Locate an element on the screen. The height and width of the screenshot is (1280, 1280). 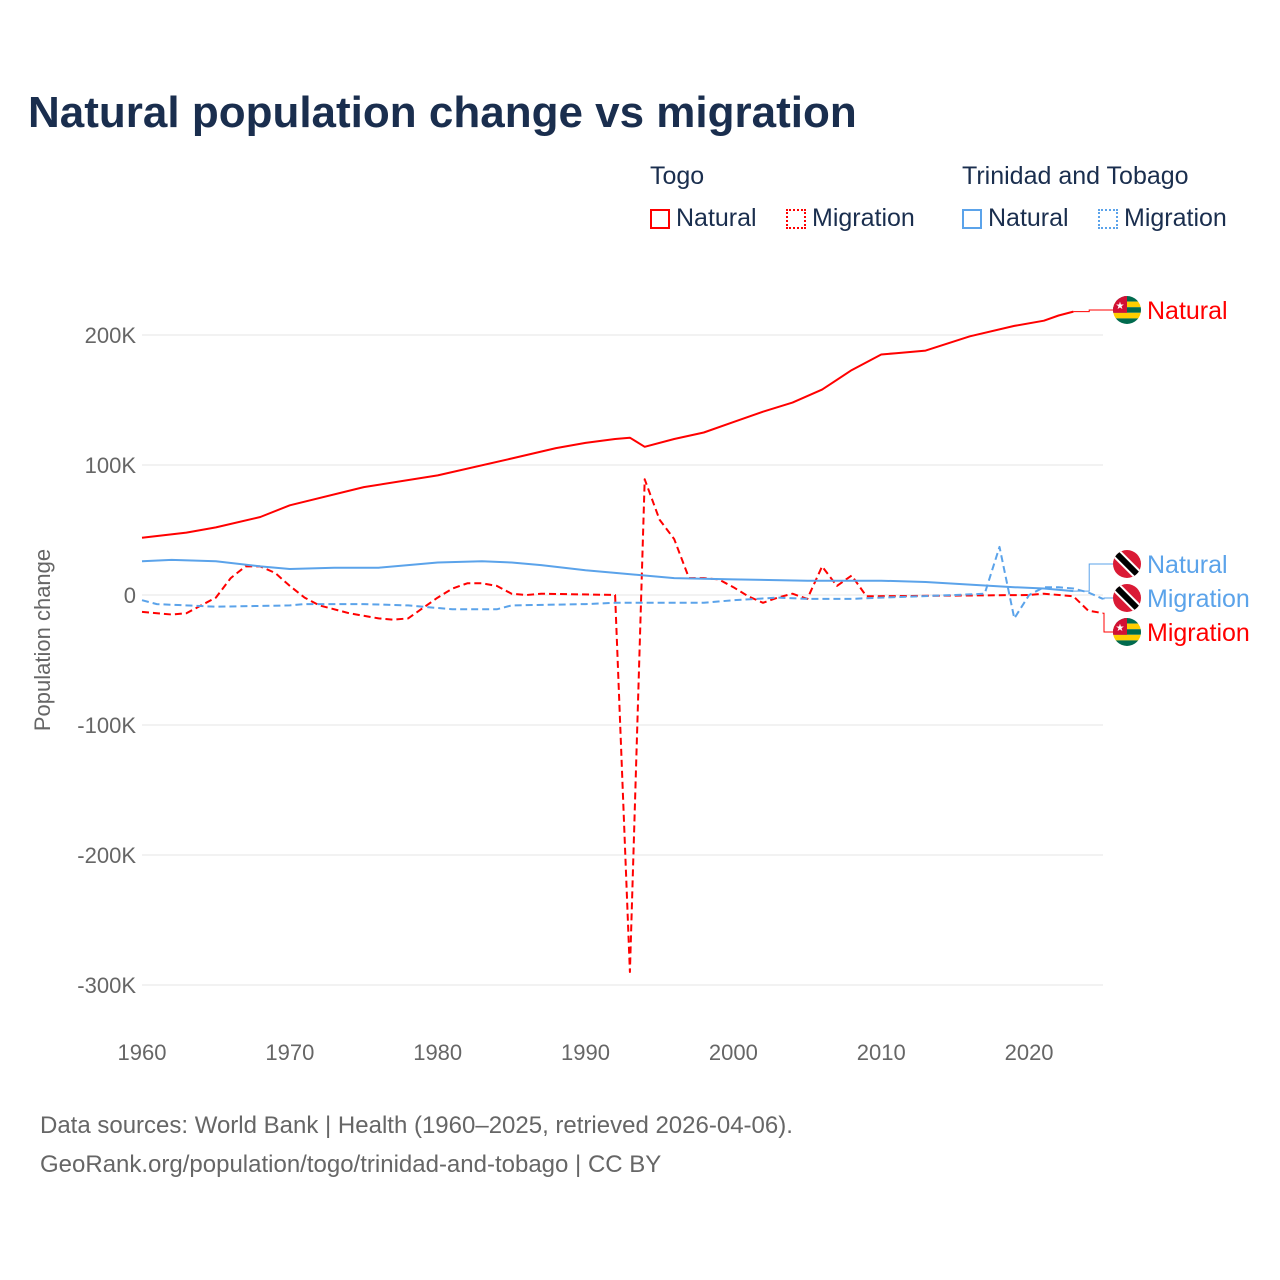
end-label-togo-migration: ★ Migration is located at coordinates (1176, 629).